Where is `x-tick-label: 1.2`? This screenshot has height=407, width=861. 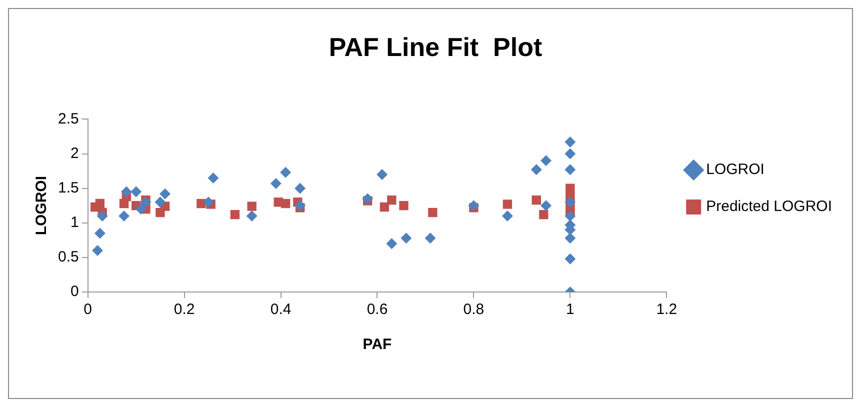 x-tick-label: 1.2 is located at coordinates (667, 309).